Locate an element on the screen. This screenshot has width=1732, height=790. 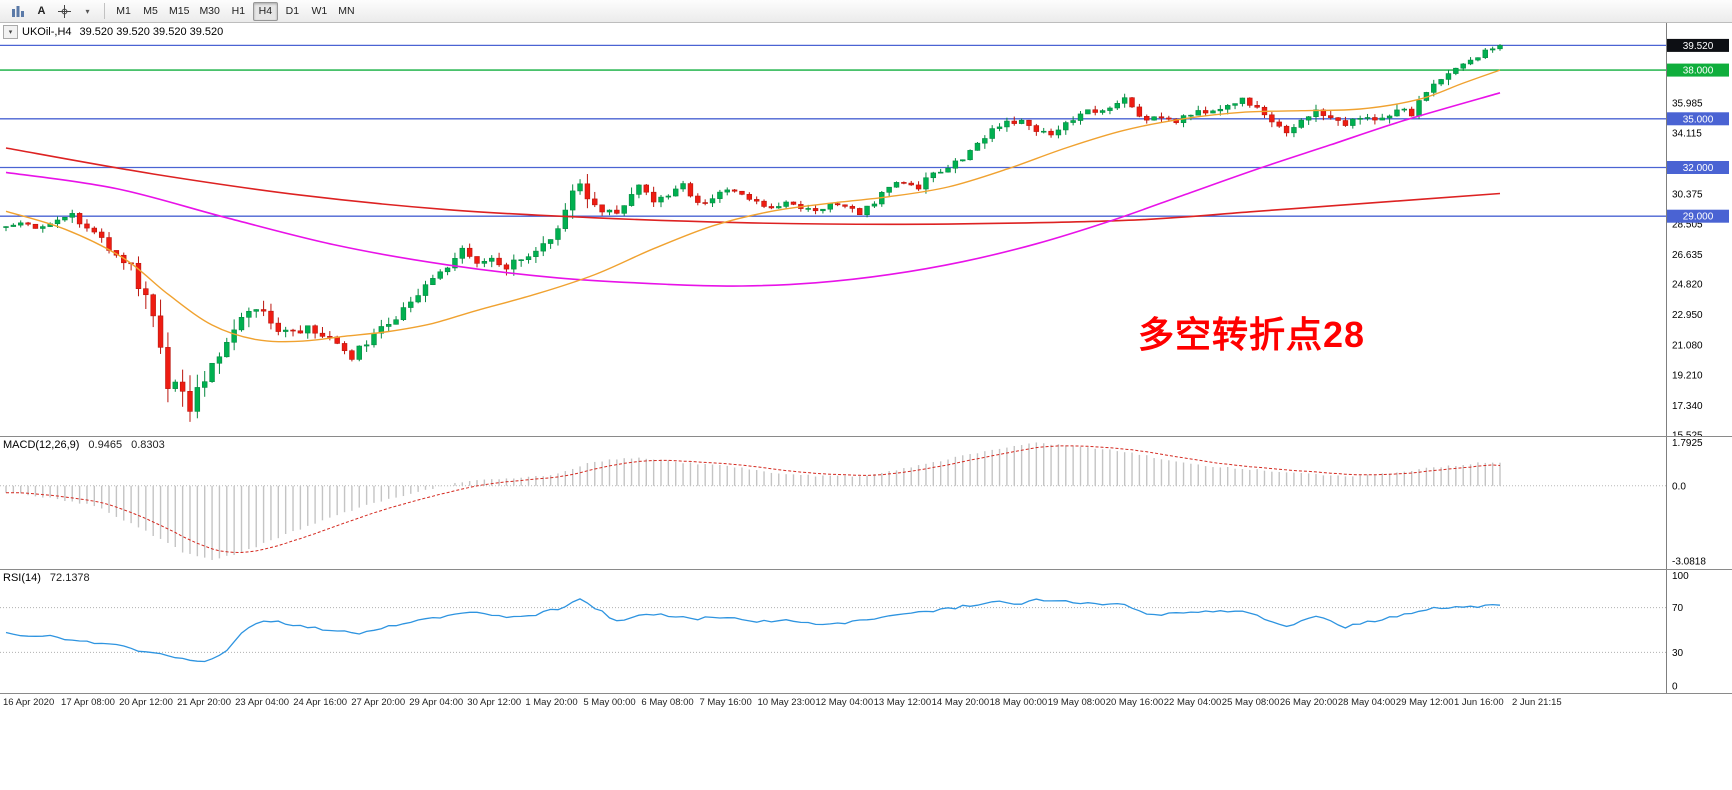
toolbar: A ▾ M1 M5 M15 M30 H1 H4 D1 W1 MN is located at coordinates (866, 11).